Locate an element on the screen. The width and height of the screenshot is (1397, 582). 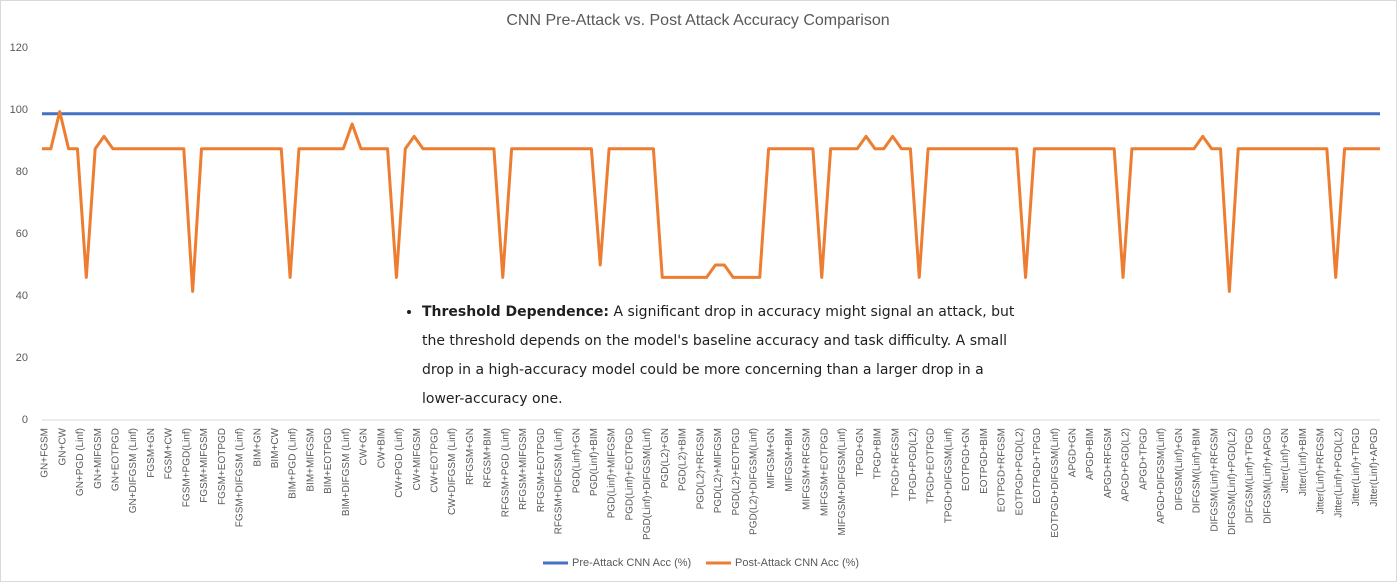
x-tick-label: RFGSM+EOTPGD is located at coordinates (541, 470).